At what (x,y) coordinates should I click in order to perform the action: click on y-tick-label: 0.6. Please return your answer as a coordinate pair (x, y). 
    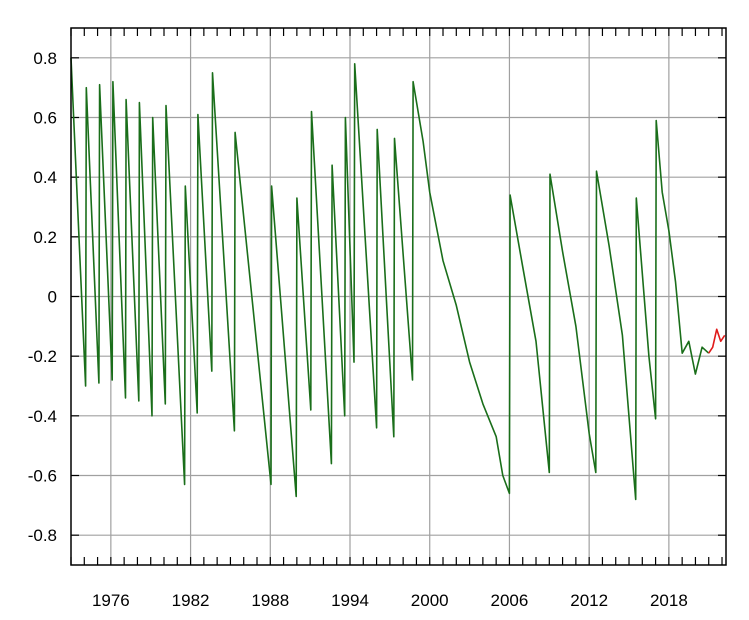
    Looking at the image, I should click on (45, 118).